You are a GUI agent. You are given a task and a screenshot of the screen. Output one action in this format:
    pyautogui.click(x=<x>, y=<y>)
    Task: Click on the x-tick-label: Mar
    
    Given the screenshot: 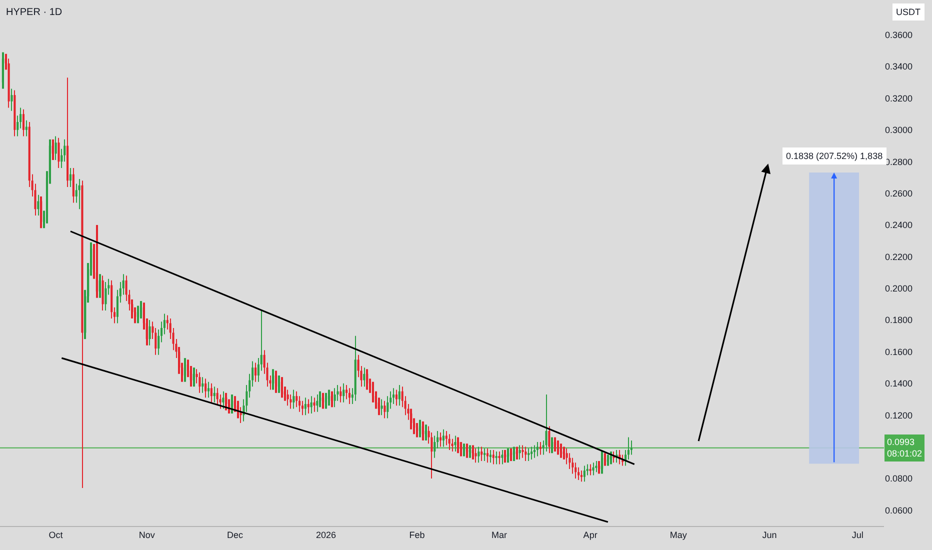 What is the action you would take?
    pyautogui.click(x=500, y=535)
    